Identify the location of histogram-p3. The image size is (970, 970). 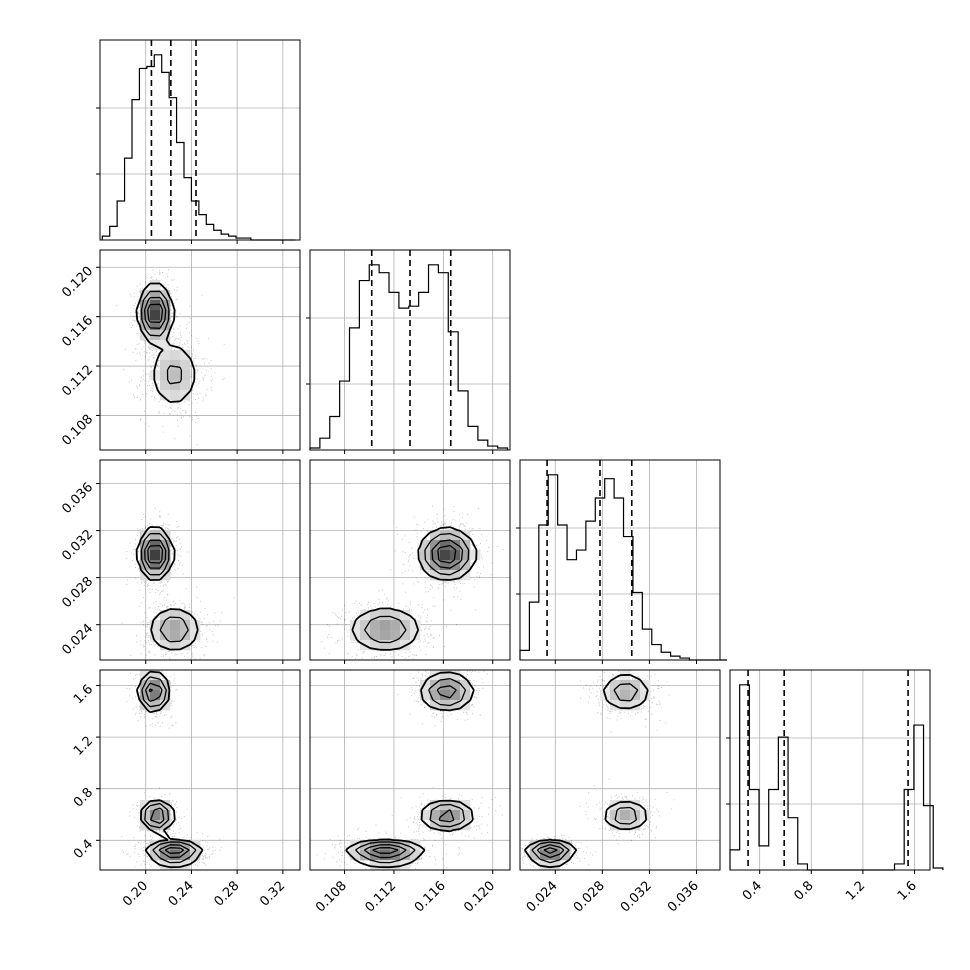
(623, 567).